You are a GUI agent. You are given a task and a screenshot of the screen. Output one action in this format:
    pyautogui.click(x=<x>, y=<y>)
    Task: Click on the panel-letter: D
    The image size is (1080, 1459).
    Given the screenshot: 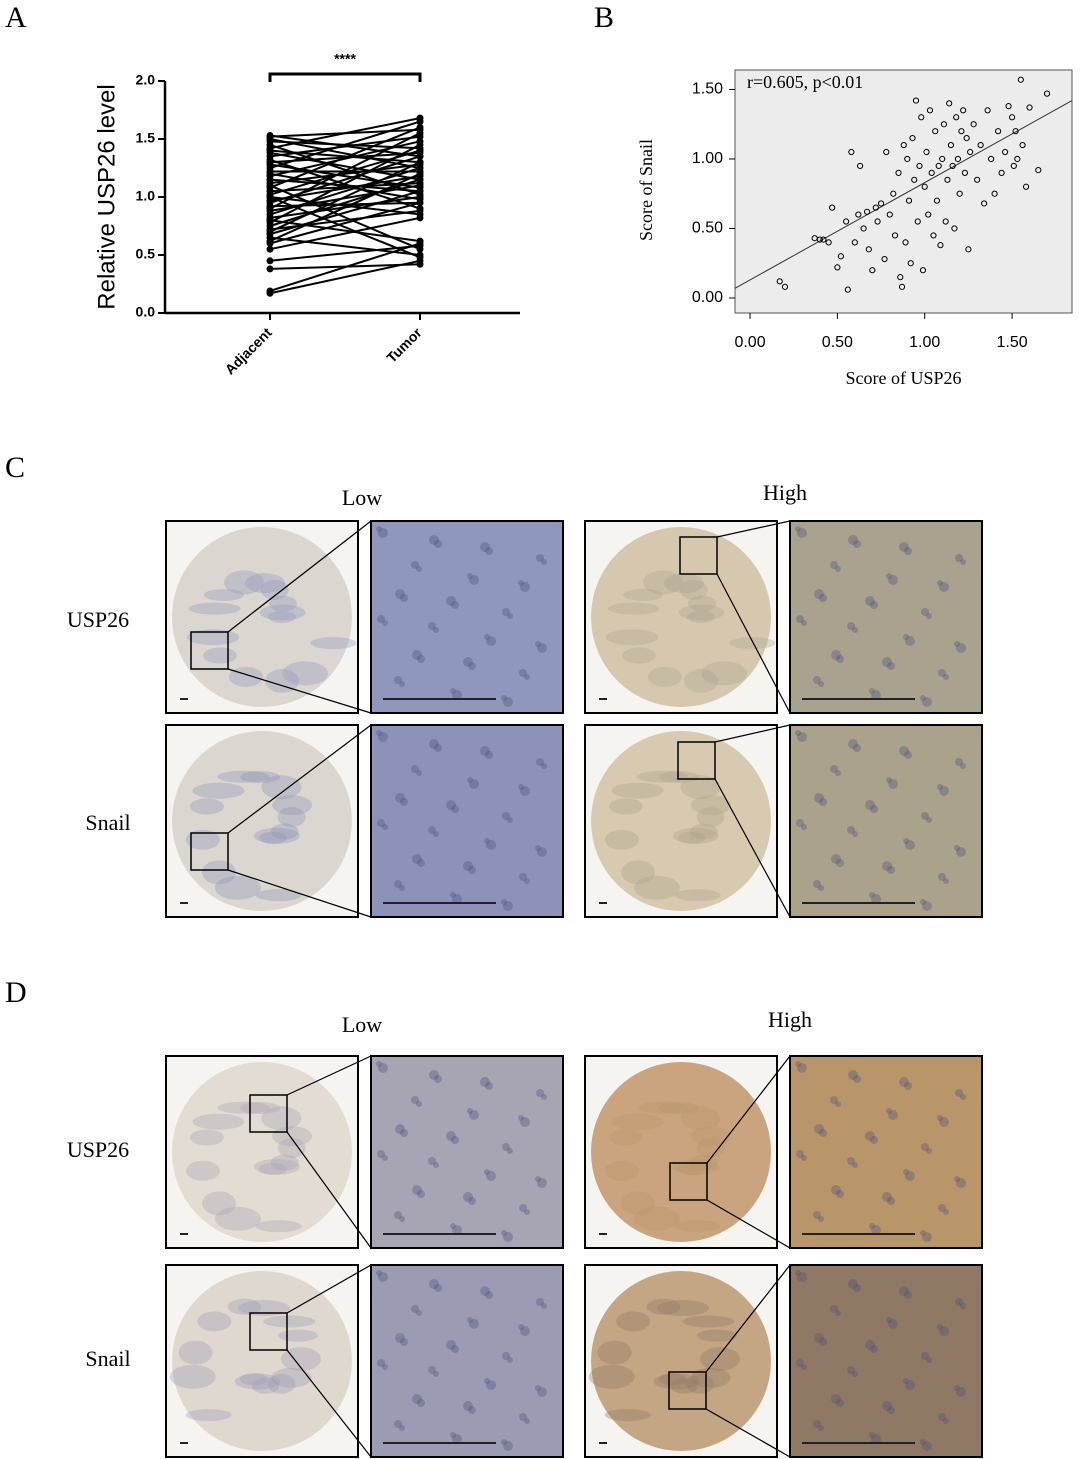 What is the action you would take?
    pyautogui.click(x=16, y=992)
    